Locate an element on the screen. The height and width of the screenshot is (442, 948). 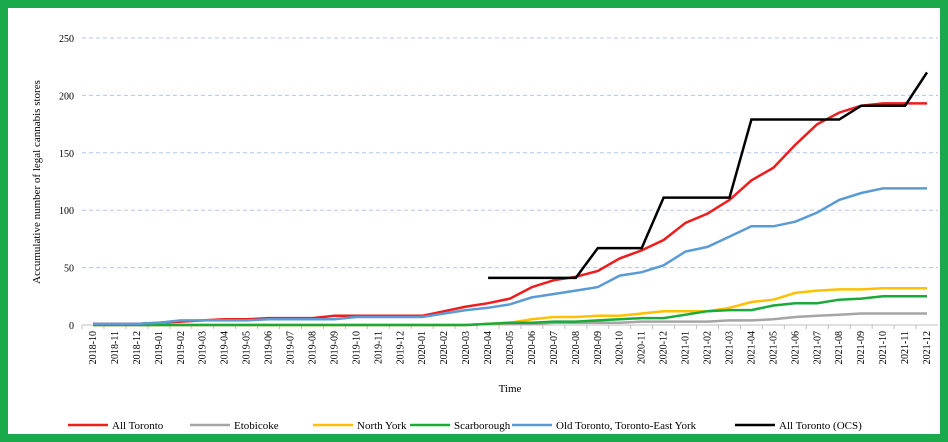
x-tick-label: 2020-03 is located at coordinates (466, 347).